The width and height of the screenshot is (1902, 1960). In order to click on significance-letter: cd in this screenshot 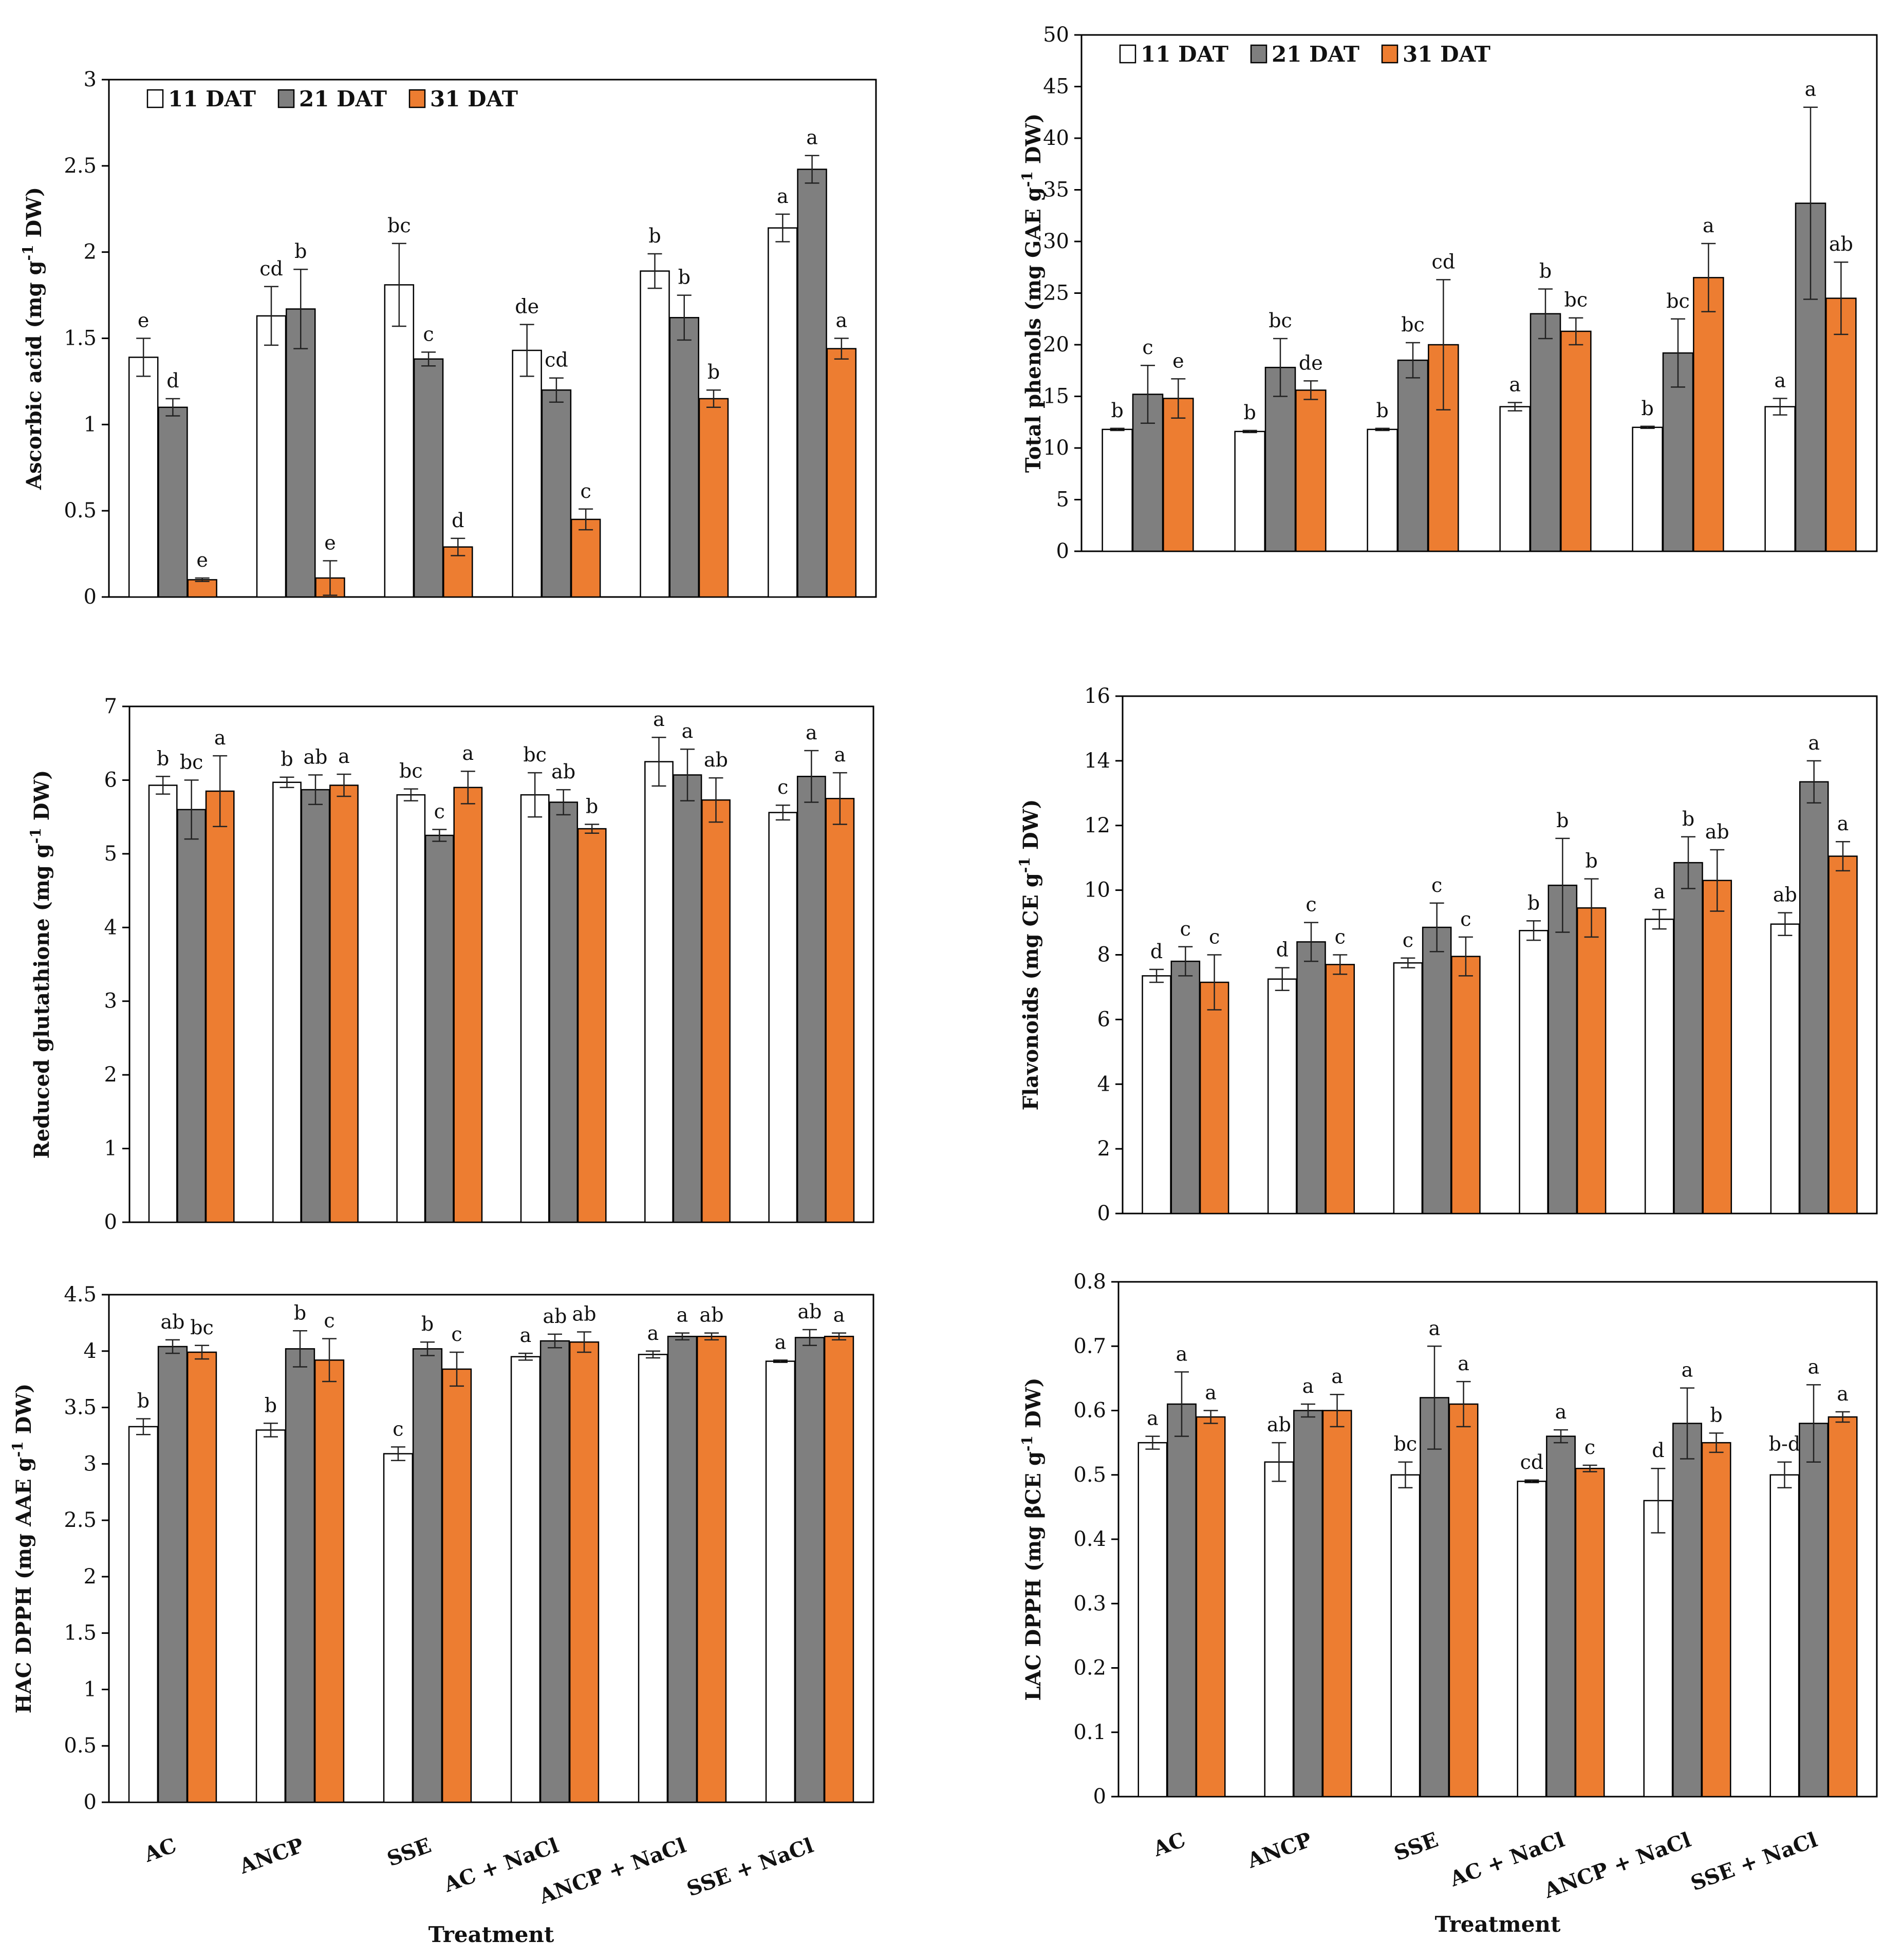, I will do `click(271, 268)`.